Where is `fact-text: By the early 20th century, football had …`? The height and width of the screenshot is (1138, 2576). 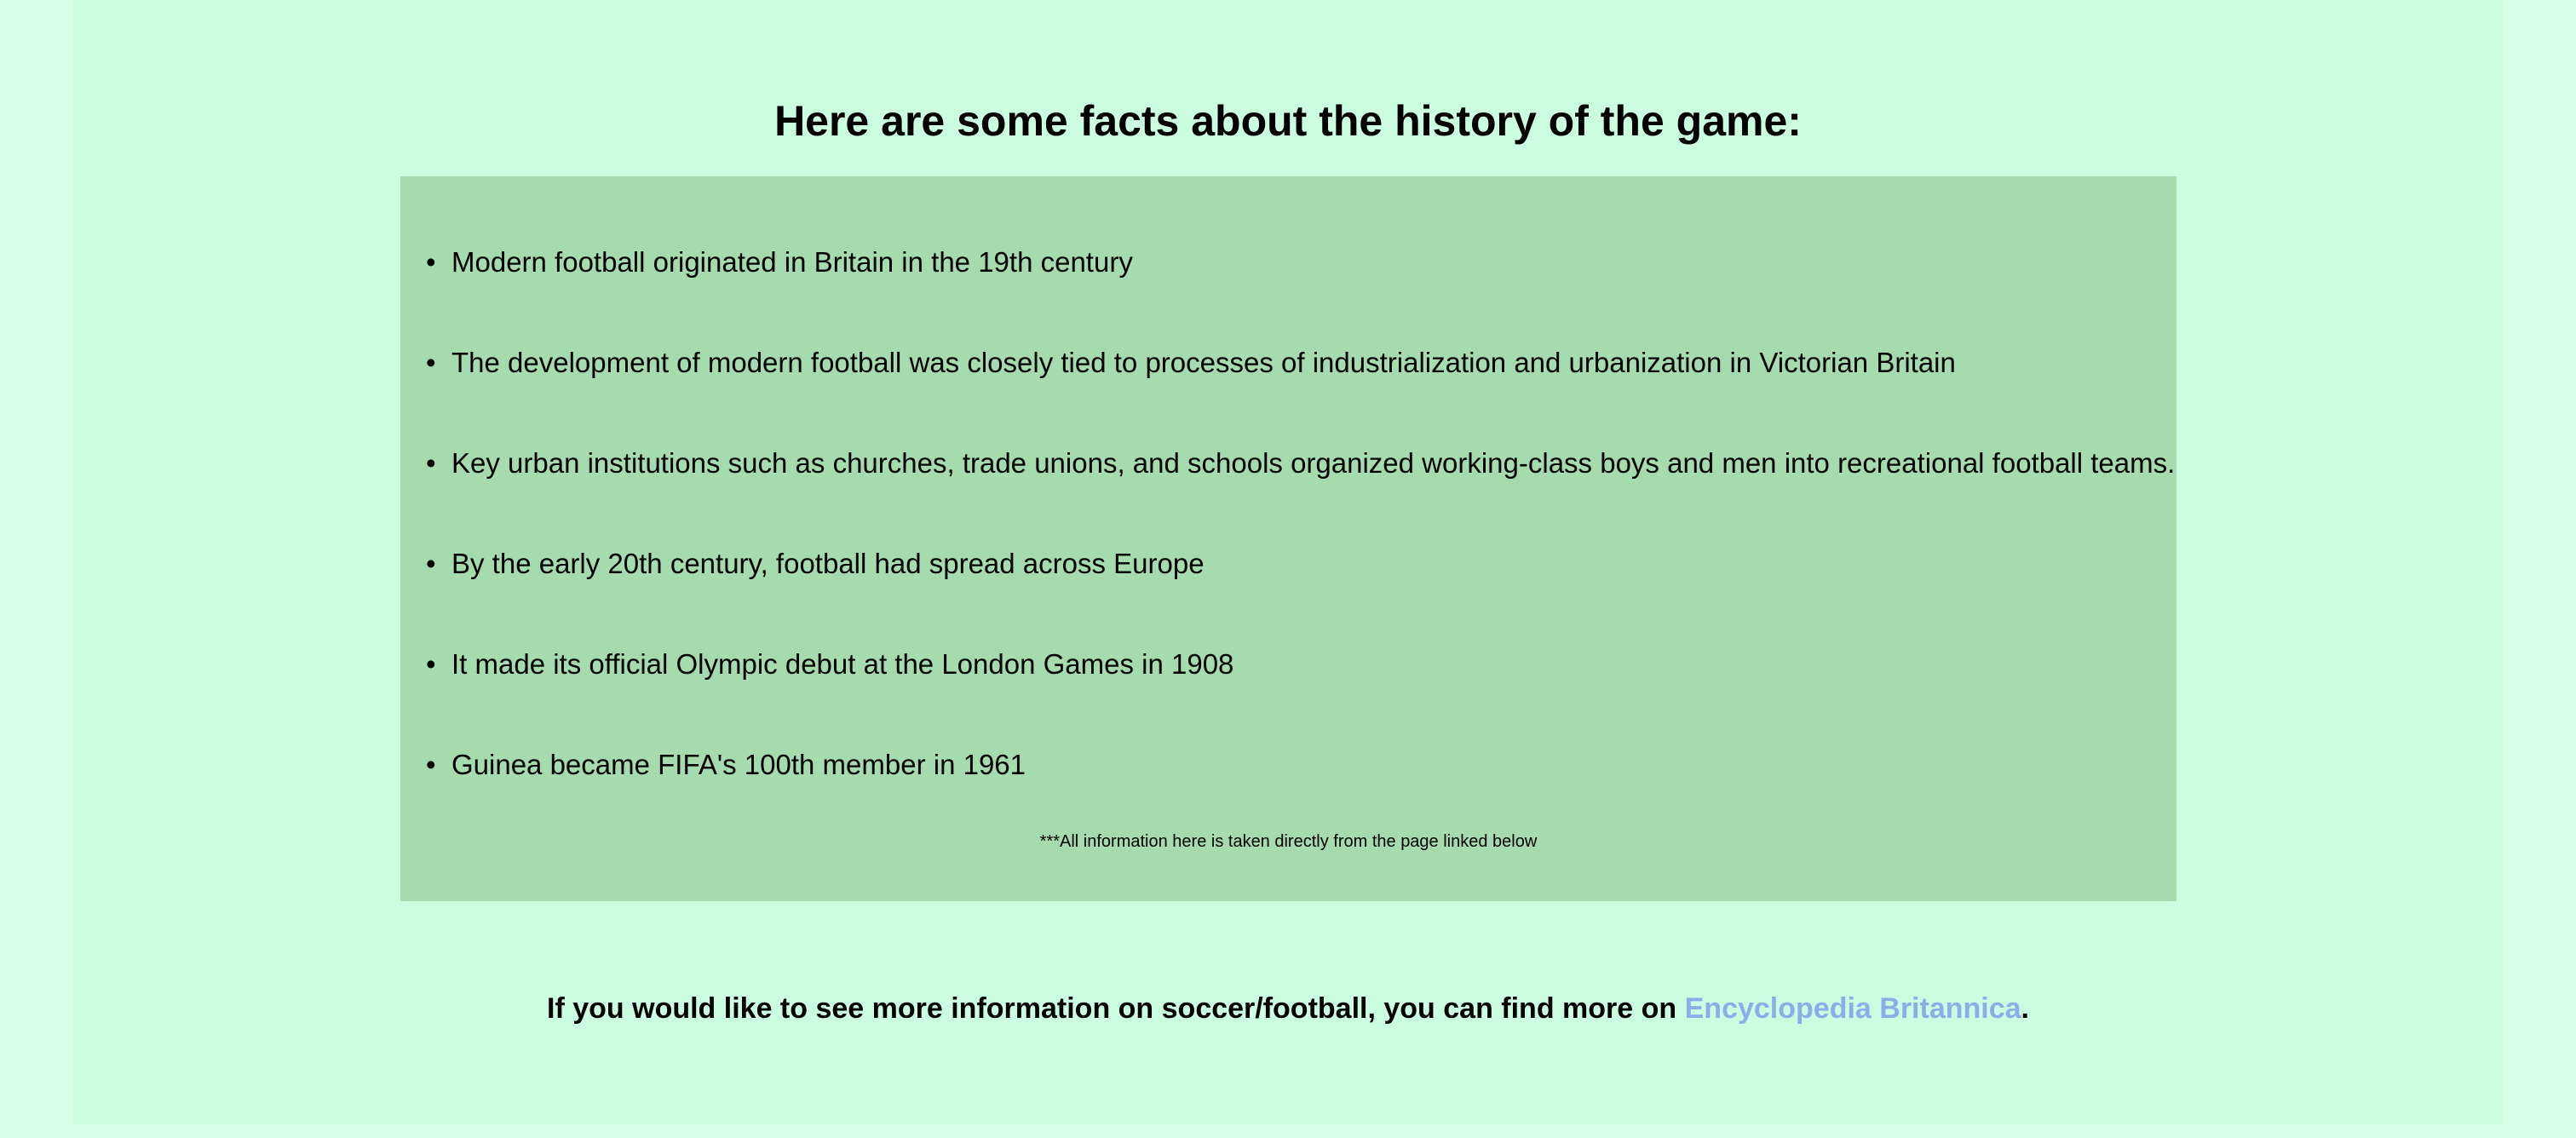
fact-text: By the early 20th century, football had … is located at coordinates (828, 563).